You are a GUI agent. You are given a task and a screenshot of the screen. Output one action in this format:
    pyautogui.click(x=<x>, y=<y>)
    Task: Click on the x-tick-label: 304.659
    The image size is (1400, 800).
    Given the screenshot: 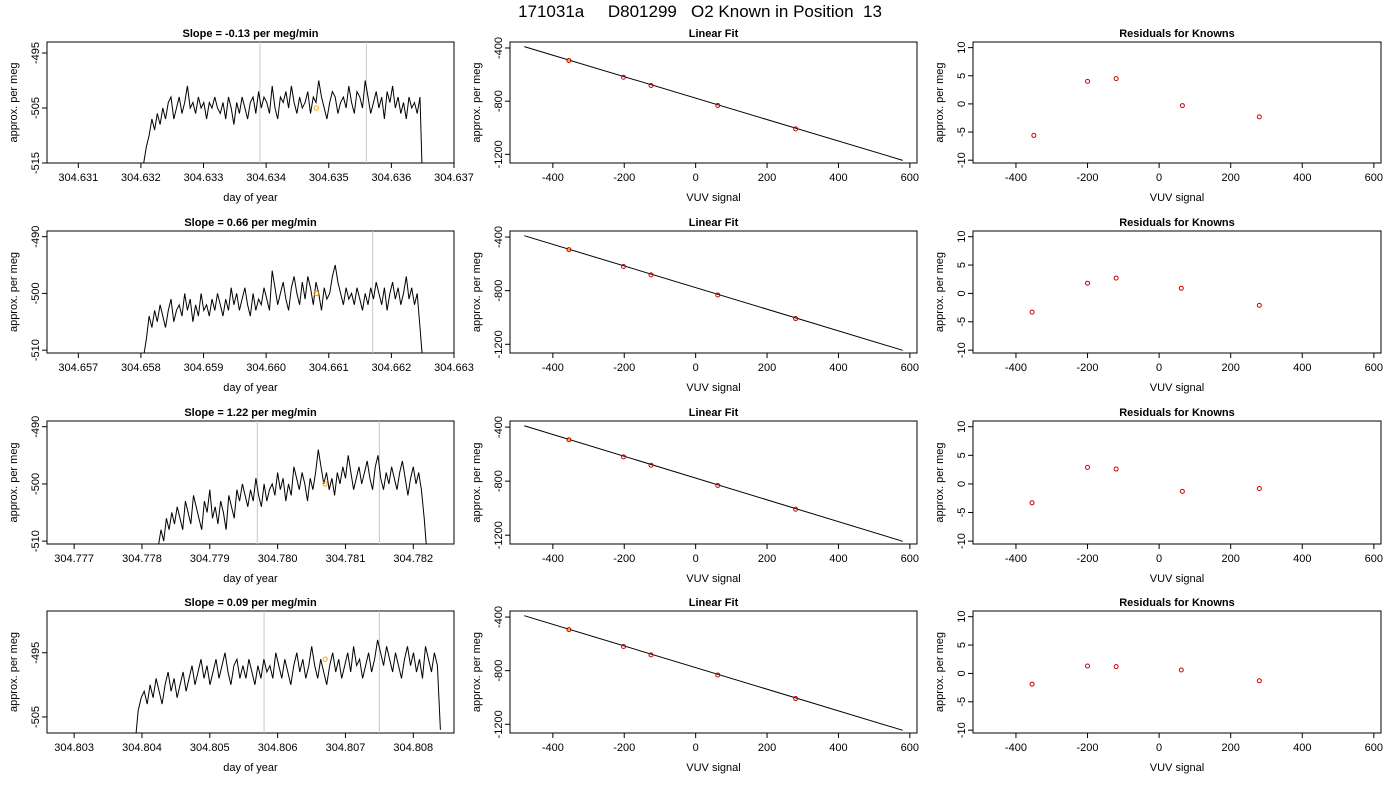 What is the action you would take?
    pyautogui.click(x=204, y=368)
    